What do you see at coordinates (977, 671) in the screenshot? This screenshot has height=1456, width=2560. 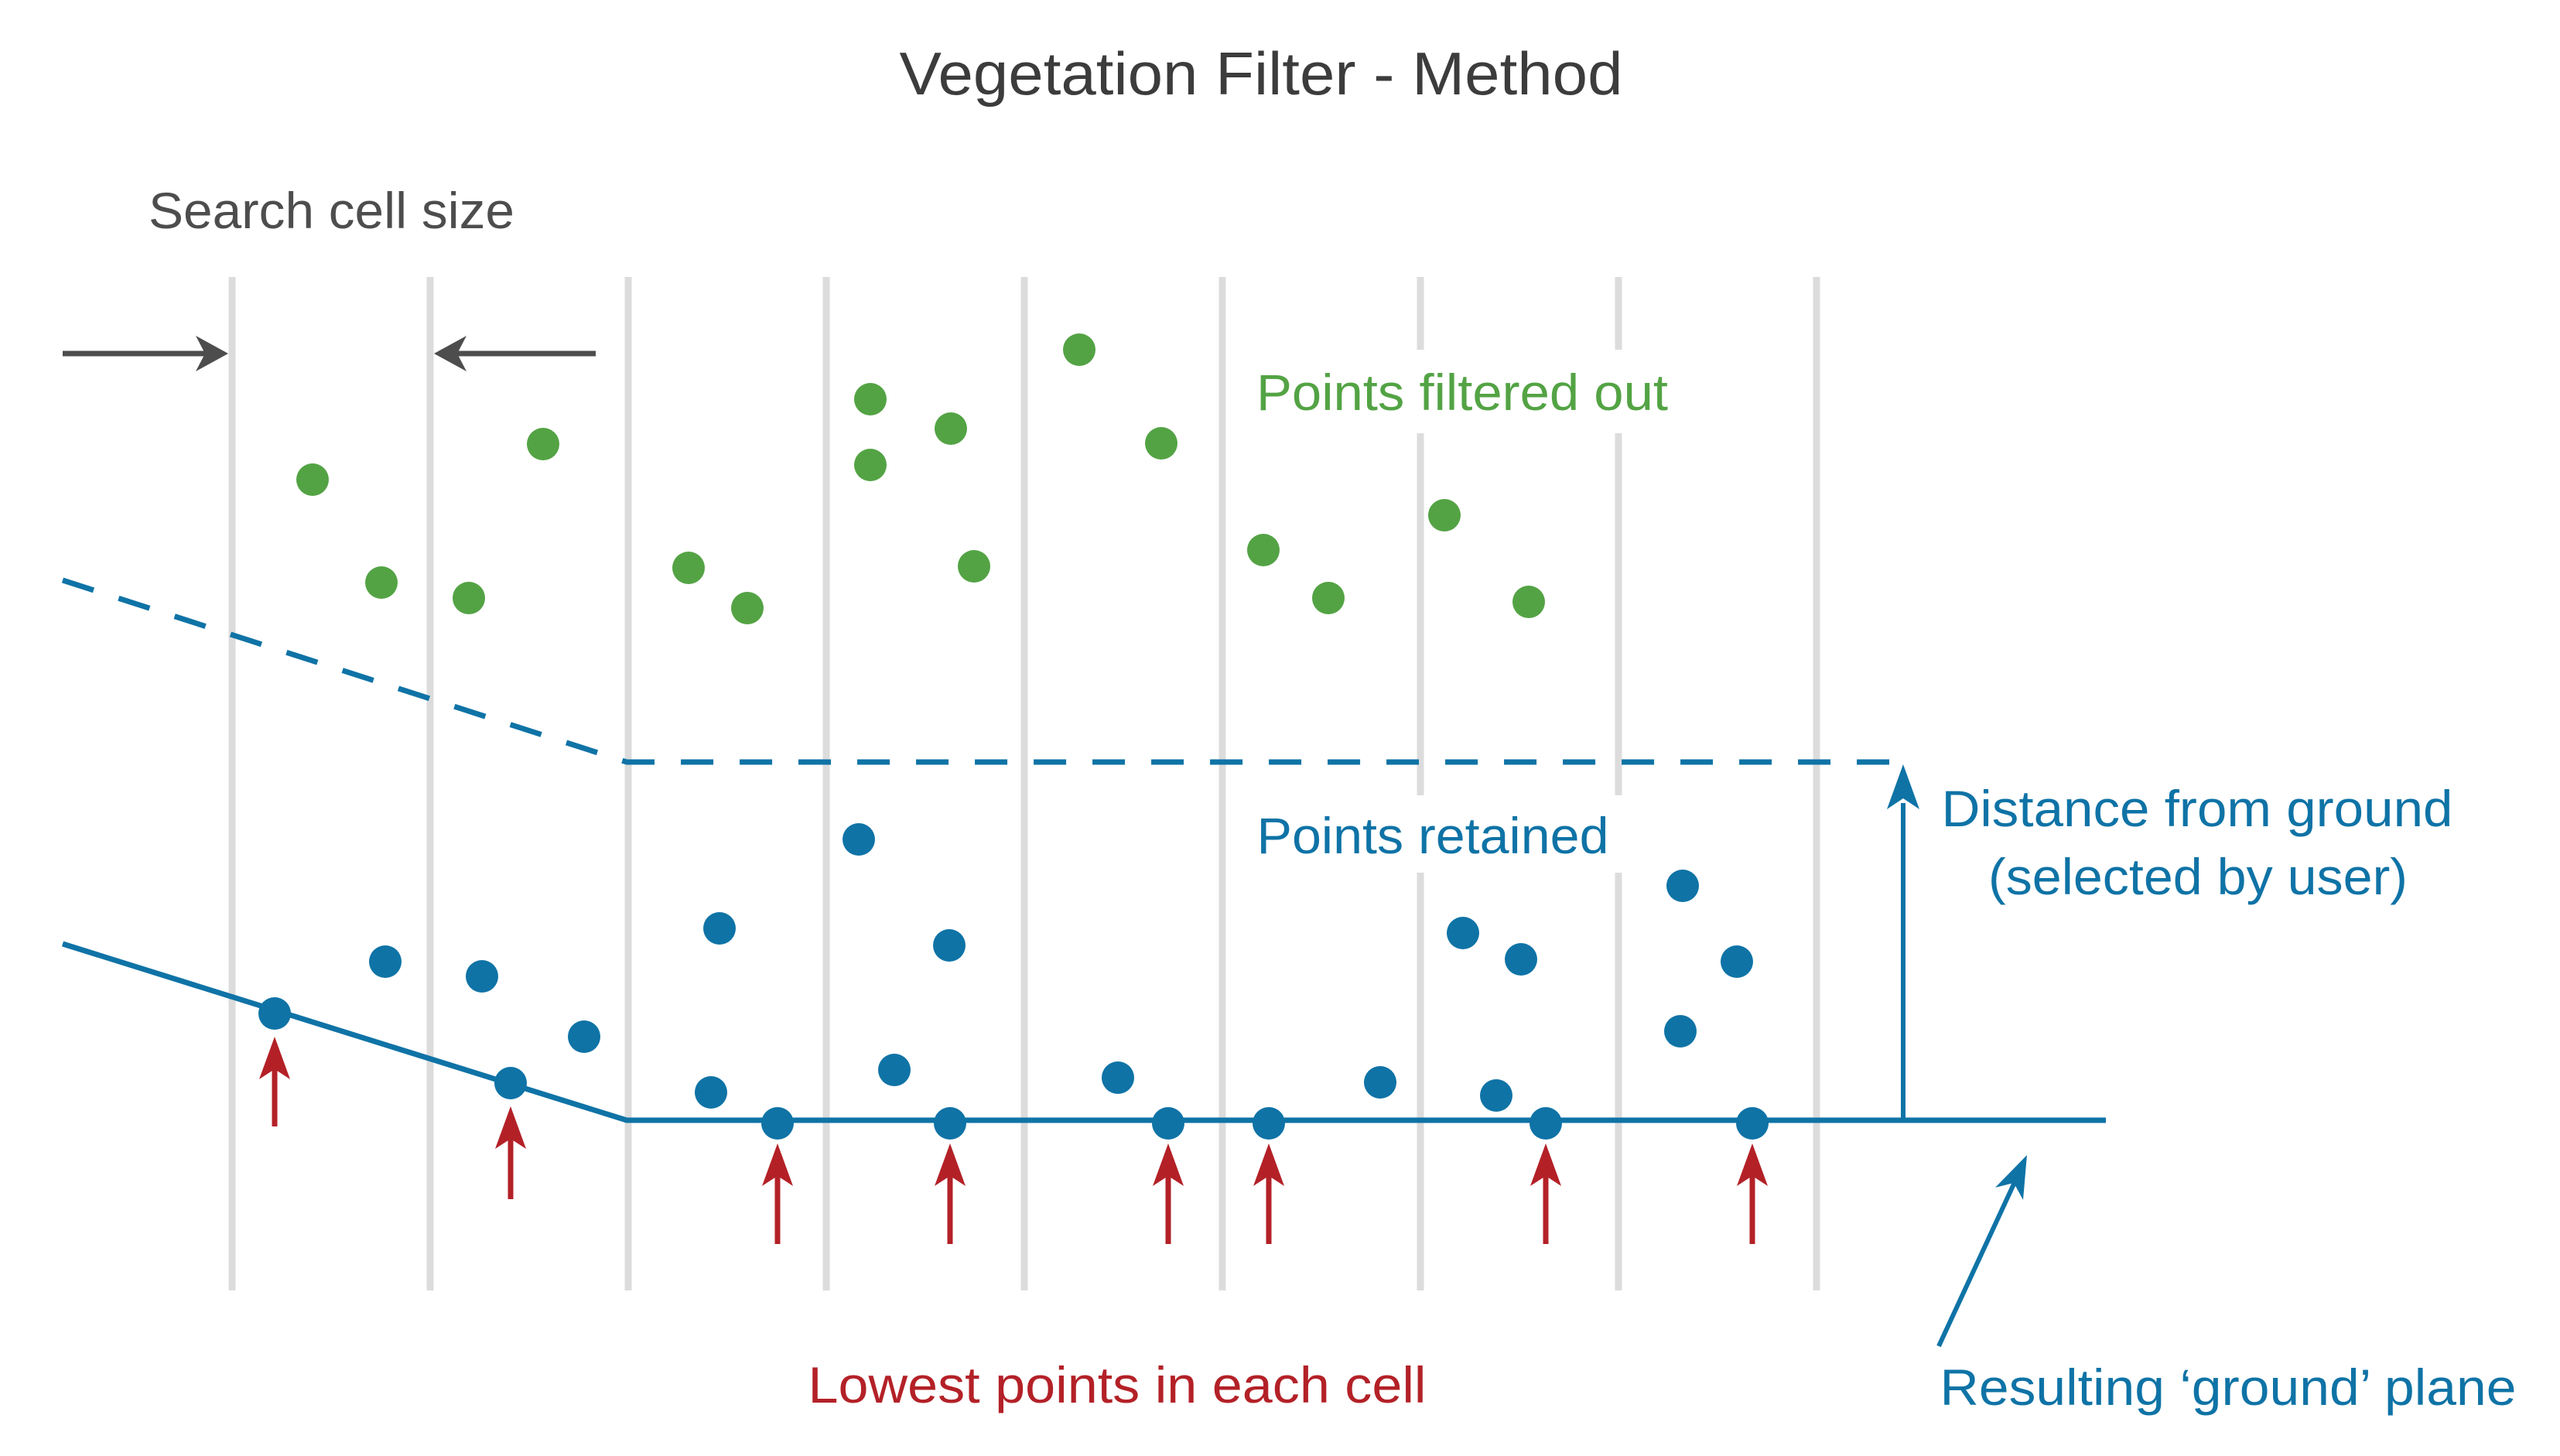 I see `threshold-dashed-line` at bounding box center [977, 671].